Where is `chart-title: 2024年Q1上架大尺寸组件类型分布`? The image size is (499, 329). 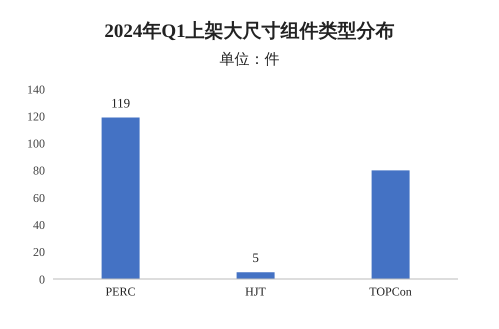
chart-title: 2024年Q1上架大尺寸组件类型分布 is located at coordinates (249, 32).